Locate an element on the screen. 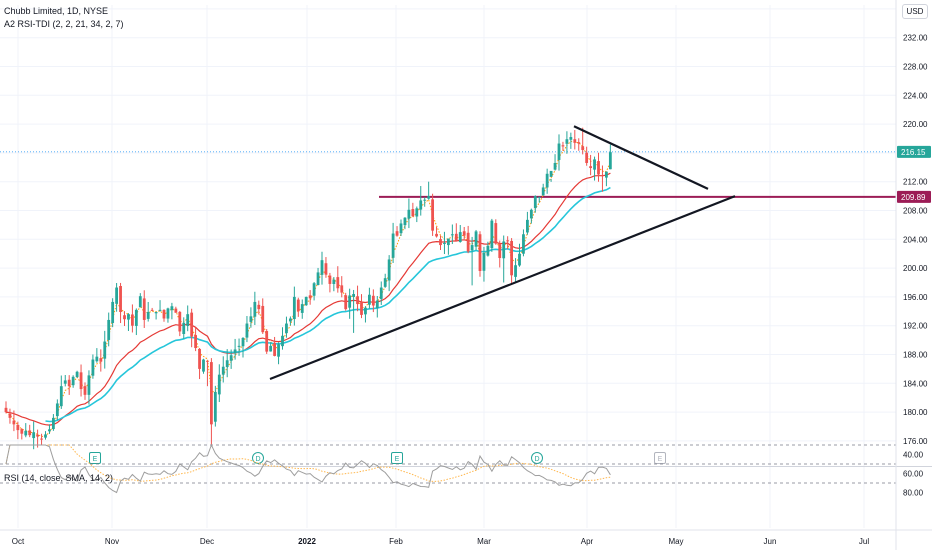  event-marker: E is located at coordinates (397, 458).